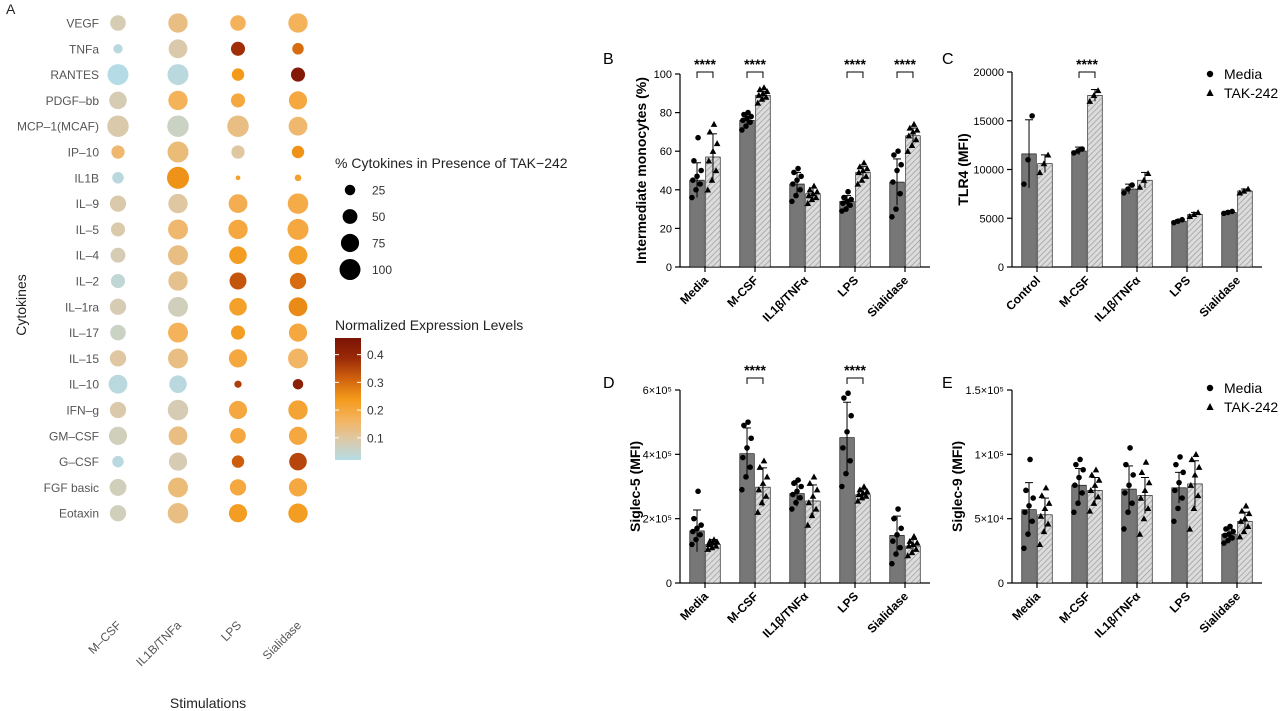 This screenshot has width=1280, height=711. Describe the element at coordinates (755, 64) in the screenshot. I see `significance-label: ****` at that location.